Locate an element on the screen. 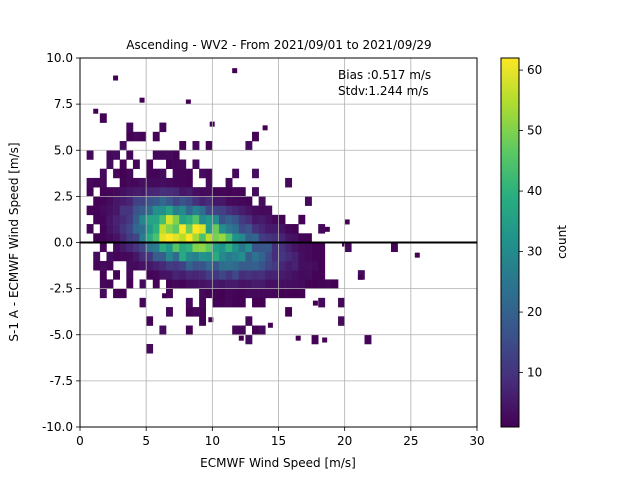  x-tick-label: 20 is located at coordinates (344, 441).